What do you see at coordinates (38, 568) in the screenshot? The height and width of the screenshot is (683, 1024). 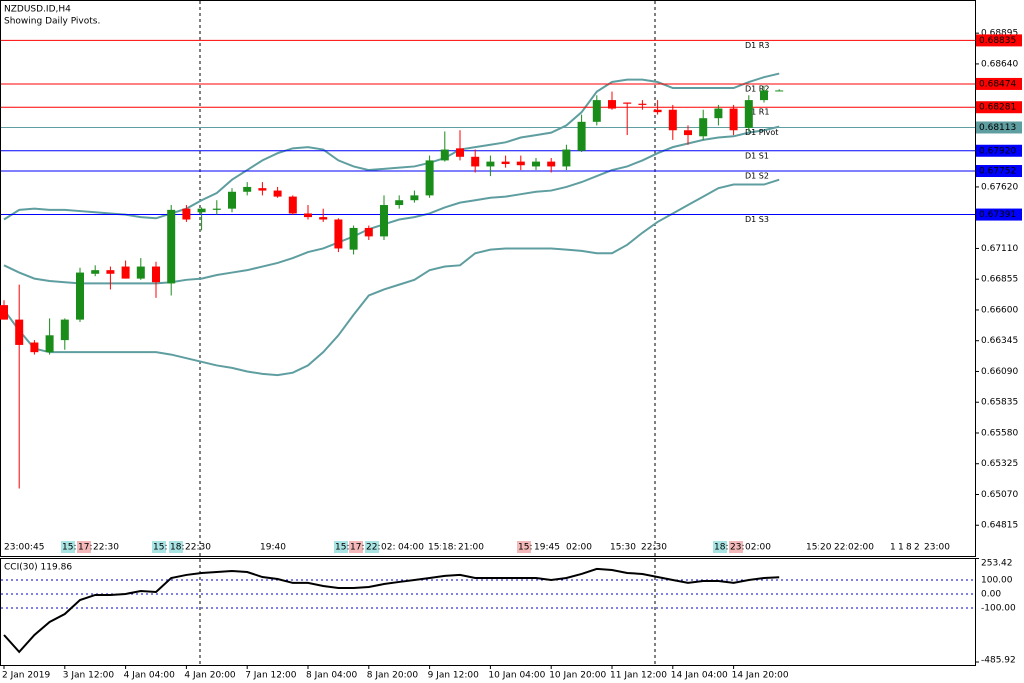 I see `indicator-title: CCI(30) 119.86` at bounding box center [38, 568].